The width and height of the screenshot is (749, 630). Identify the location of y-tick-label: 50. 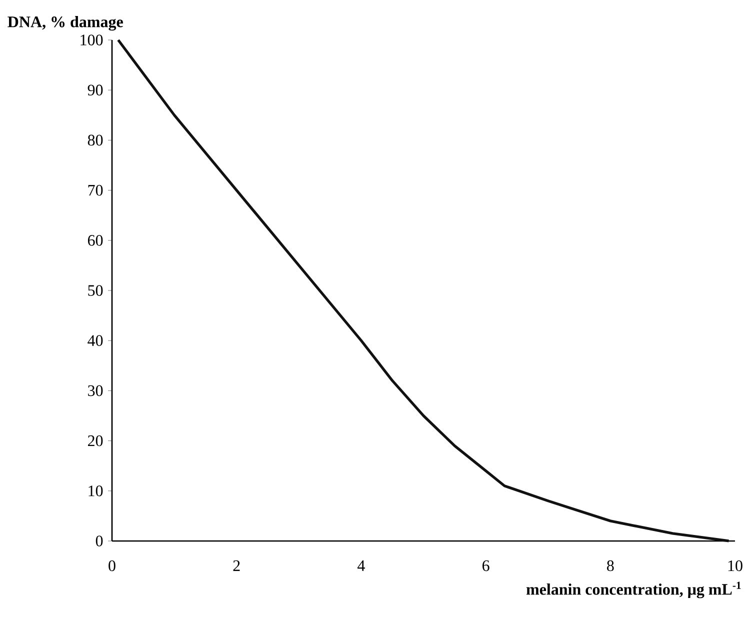
(95, 290).